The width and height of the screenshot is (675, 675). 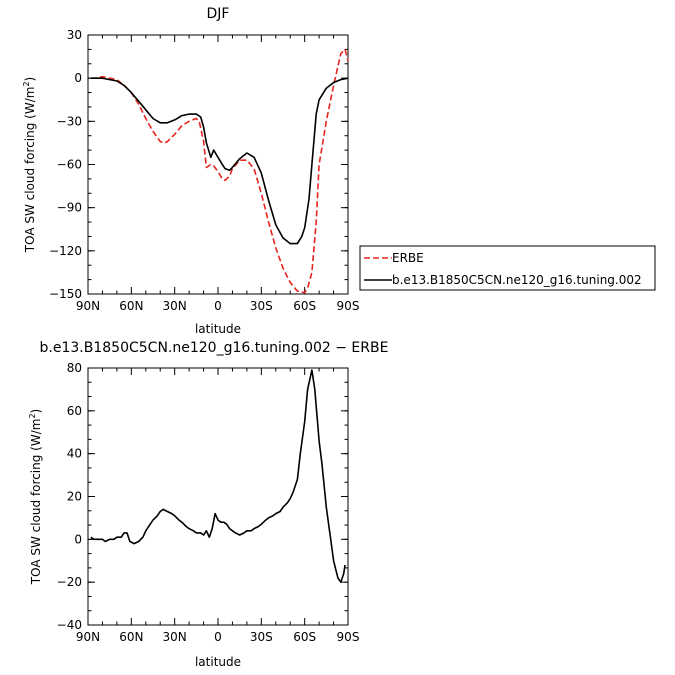 I want to click on legend: ERBE b.e13.B1850C5CN.ne120_g16.tuning.002, so click(x=507, y=268).